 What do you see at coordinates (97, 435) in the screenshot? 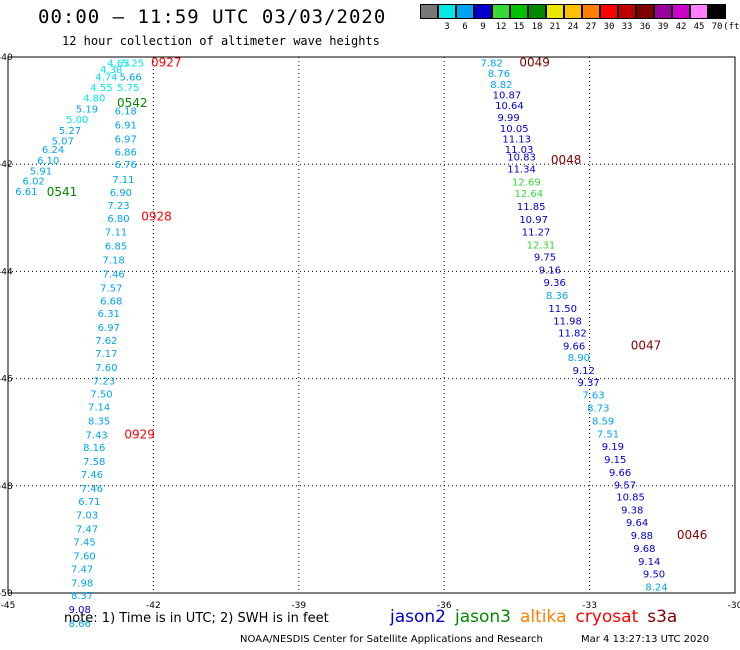
I see `wave-height-value: 7.43` at bounding box center [97, 435].